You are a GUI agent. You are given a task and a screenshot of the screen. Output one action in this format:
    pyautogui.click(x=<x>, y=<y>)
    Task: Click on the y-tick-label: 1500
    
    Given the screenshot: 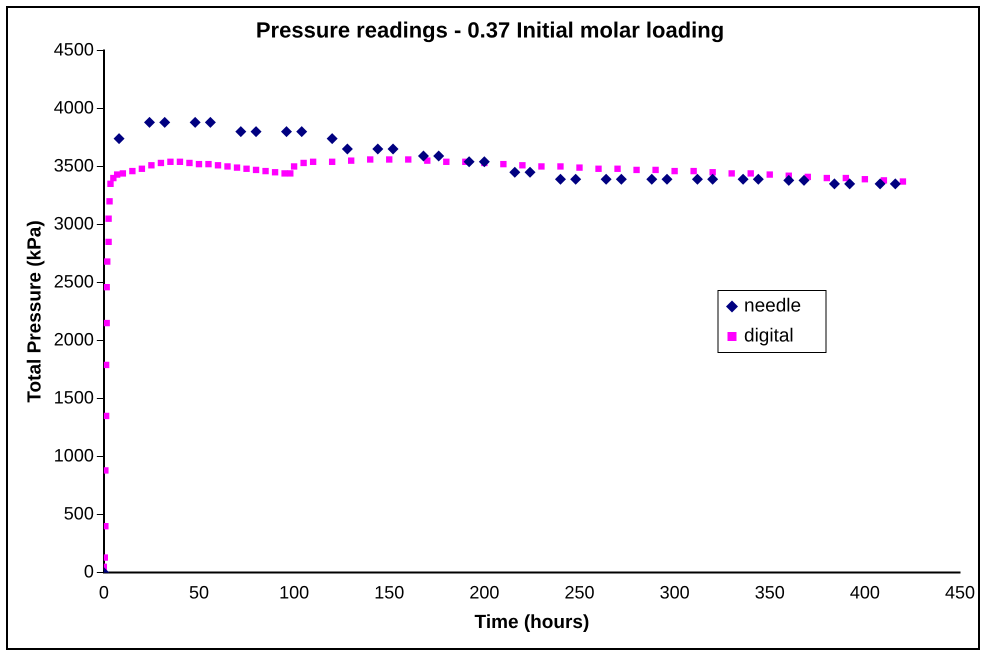 What is the action you would take?
    pyautogui.click(x=74, y=398)
    